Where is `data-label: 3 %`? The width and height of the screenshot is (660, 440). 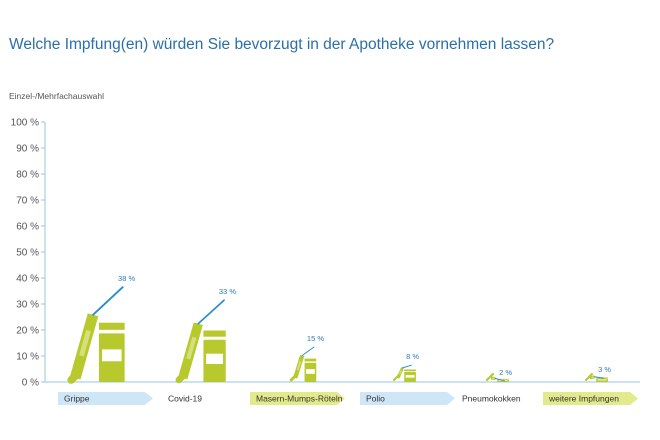
data-label: 3 % is located at coordinates (604, 369).